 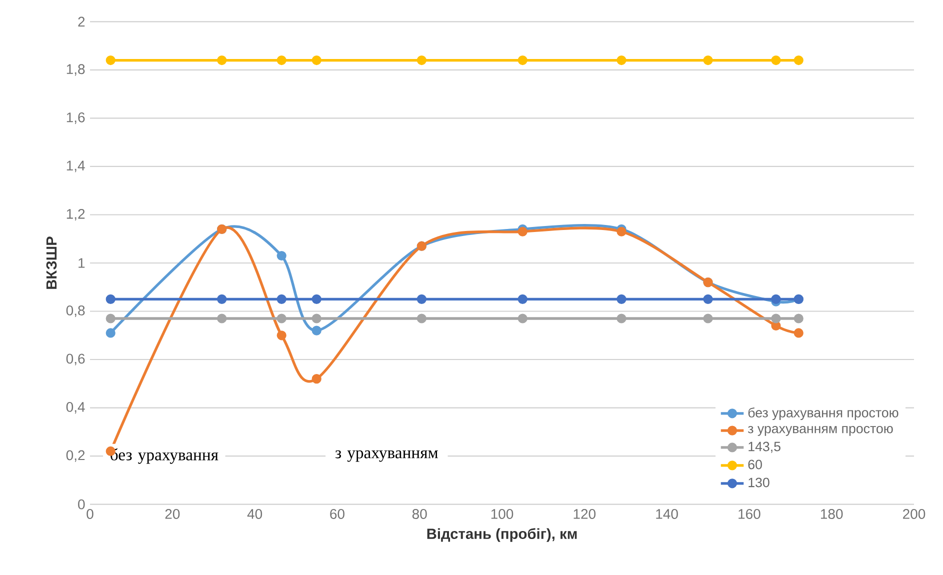 What do you see at coordinates (75, 70) in the screenshot?
I see `y-tick-label: 1,8` at bounding box center [75, 70].